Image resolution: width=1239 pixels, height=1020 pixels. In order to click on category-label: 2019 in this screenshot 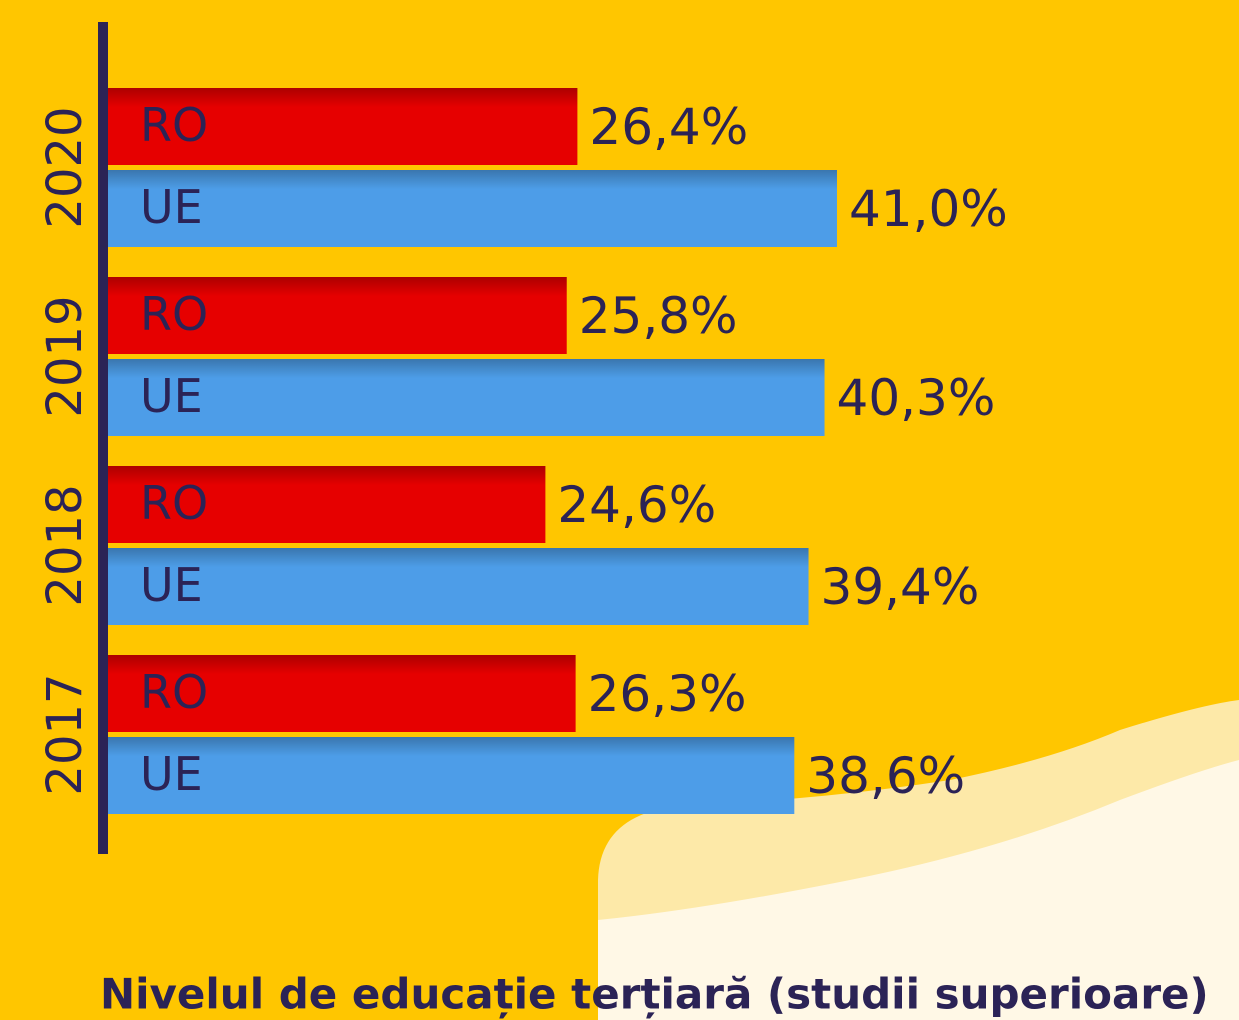, I will do `click(65, 356)`.